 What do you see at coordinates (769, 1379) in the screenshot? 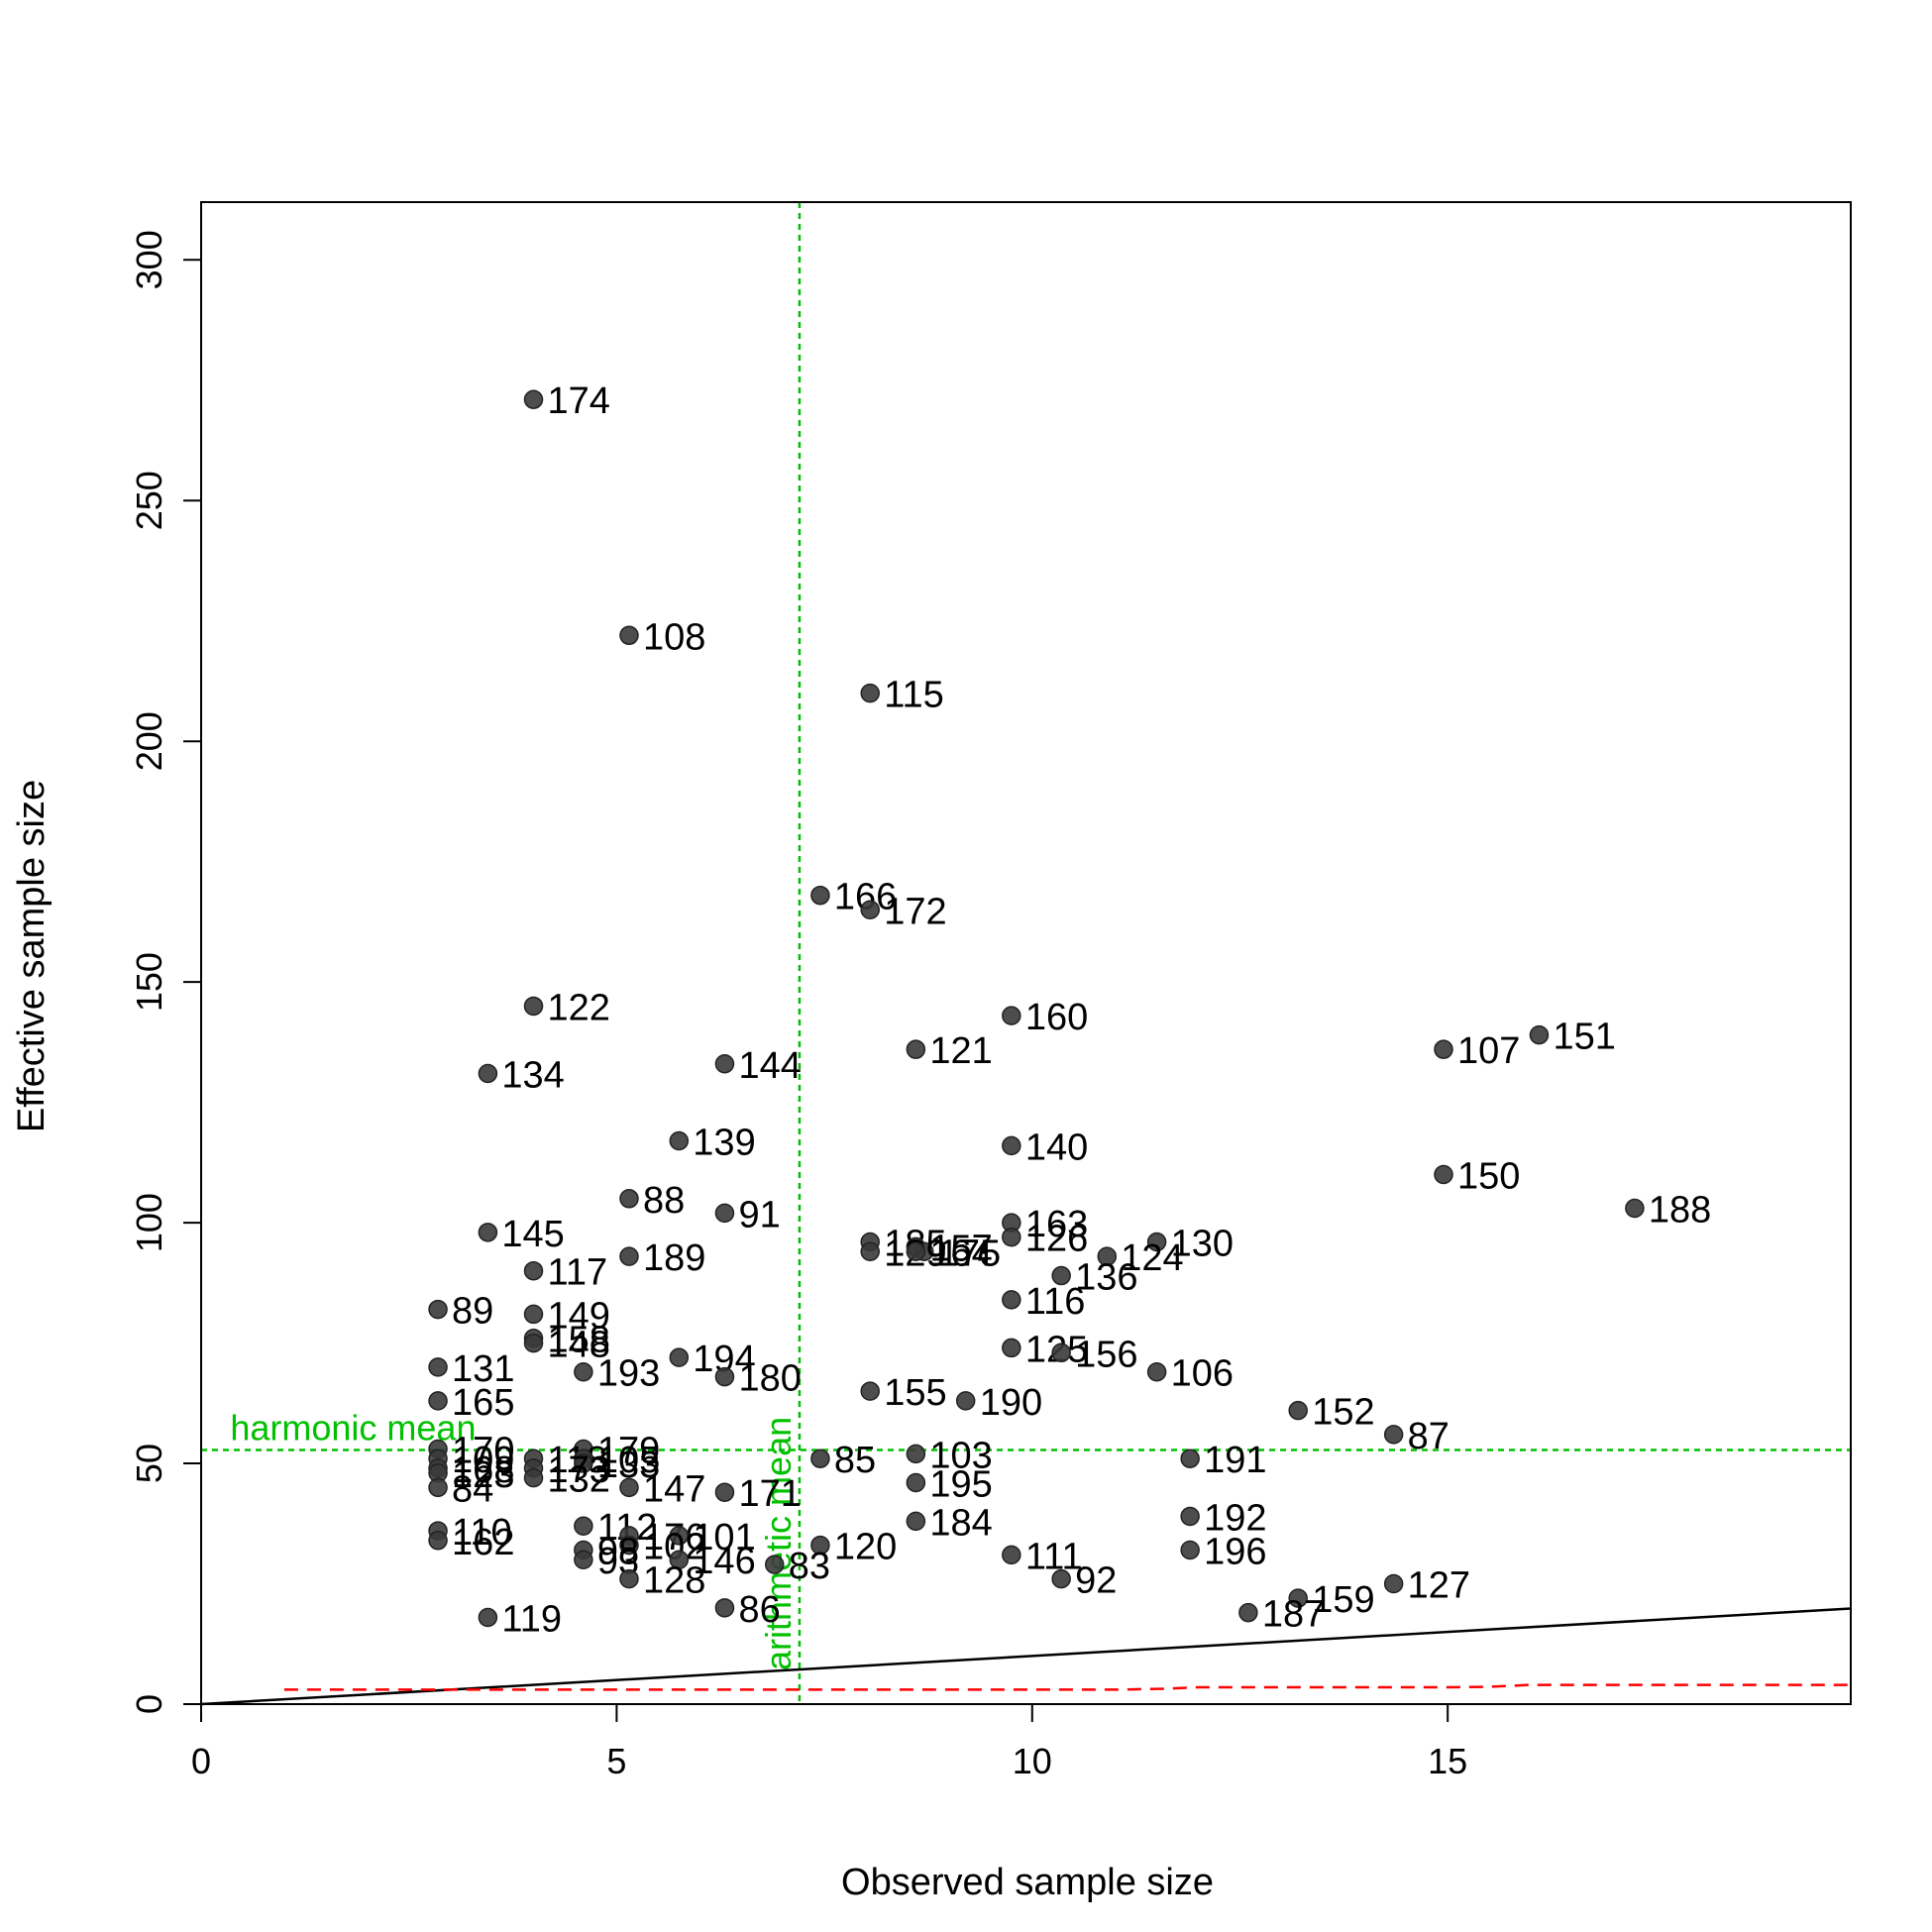
I see `point-label: 180` at bounding box center [769, 1379].